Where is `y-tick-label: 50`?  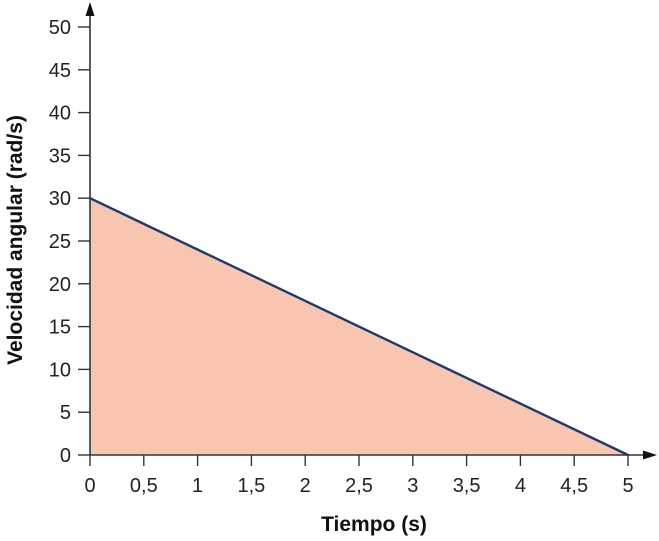 y-tick-label: 50 is located at coordinates (60, 28).